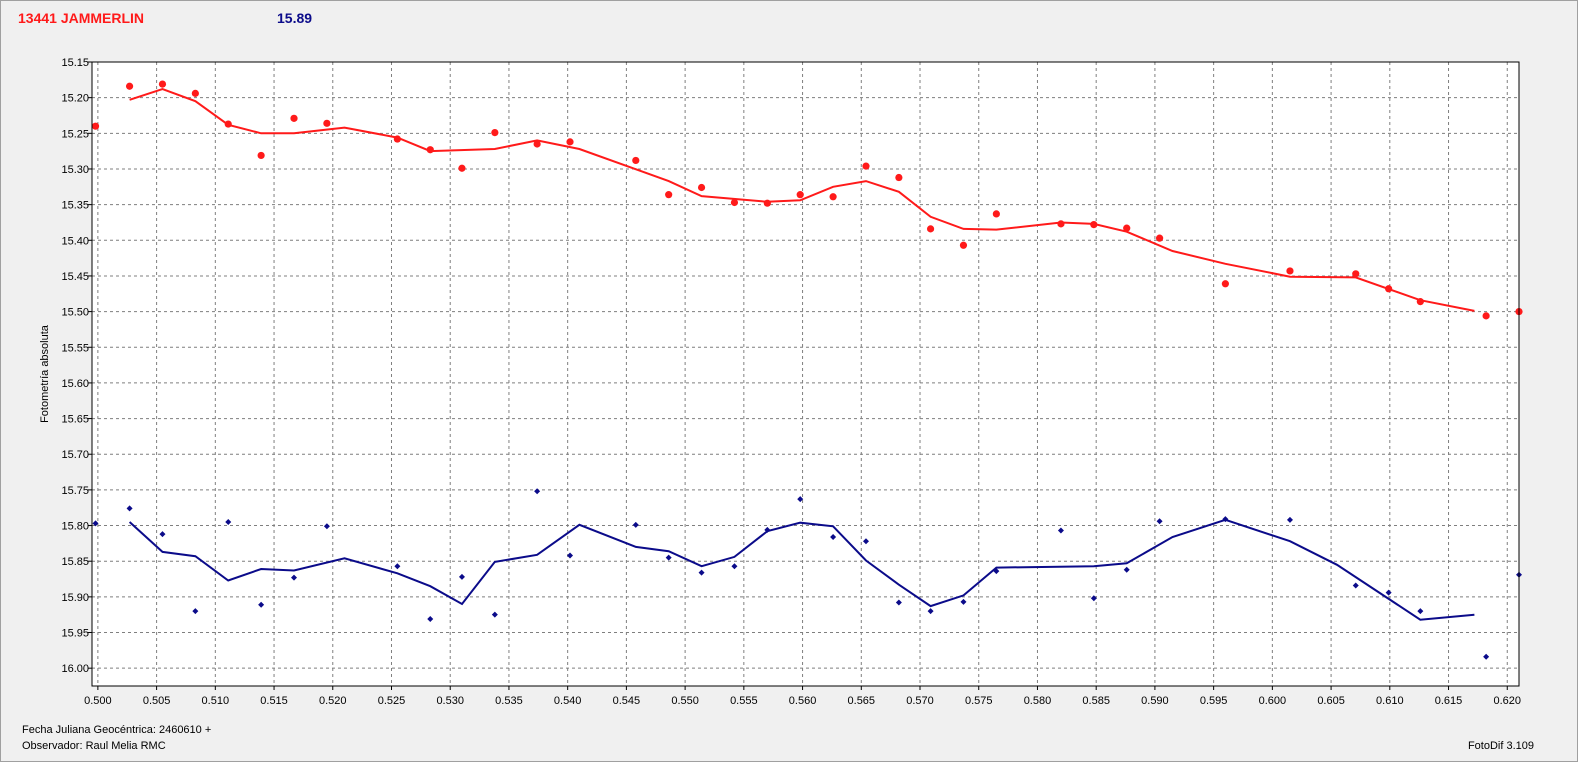 Image resolution: width=1578 pixels, height=762 pixels. What do you see at coordinates (75, 455) in the screenshot?
I see `y-tick-label: 15.70` at bounding box center [75, 455].